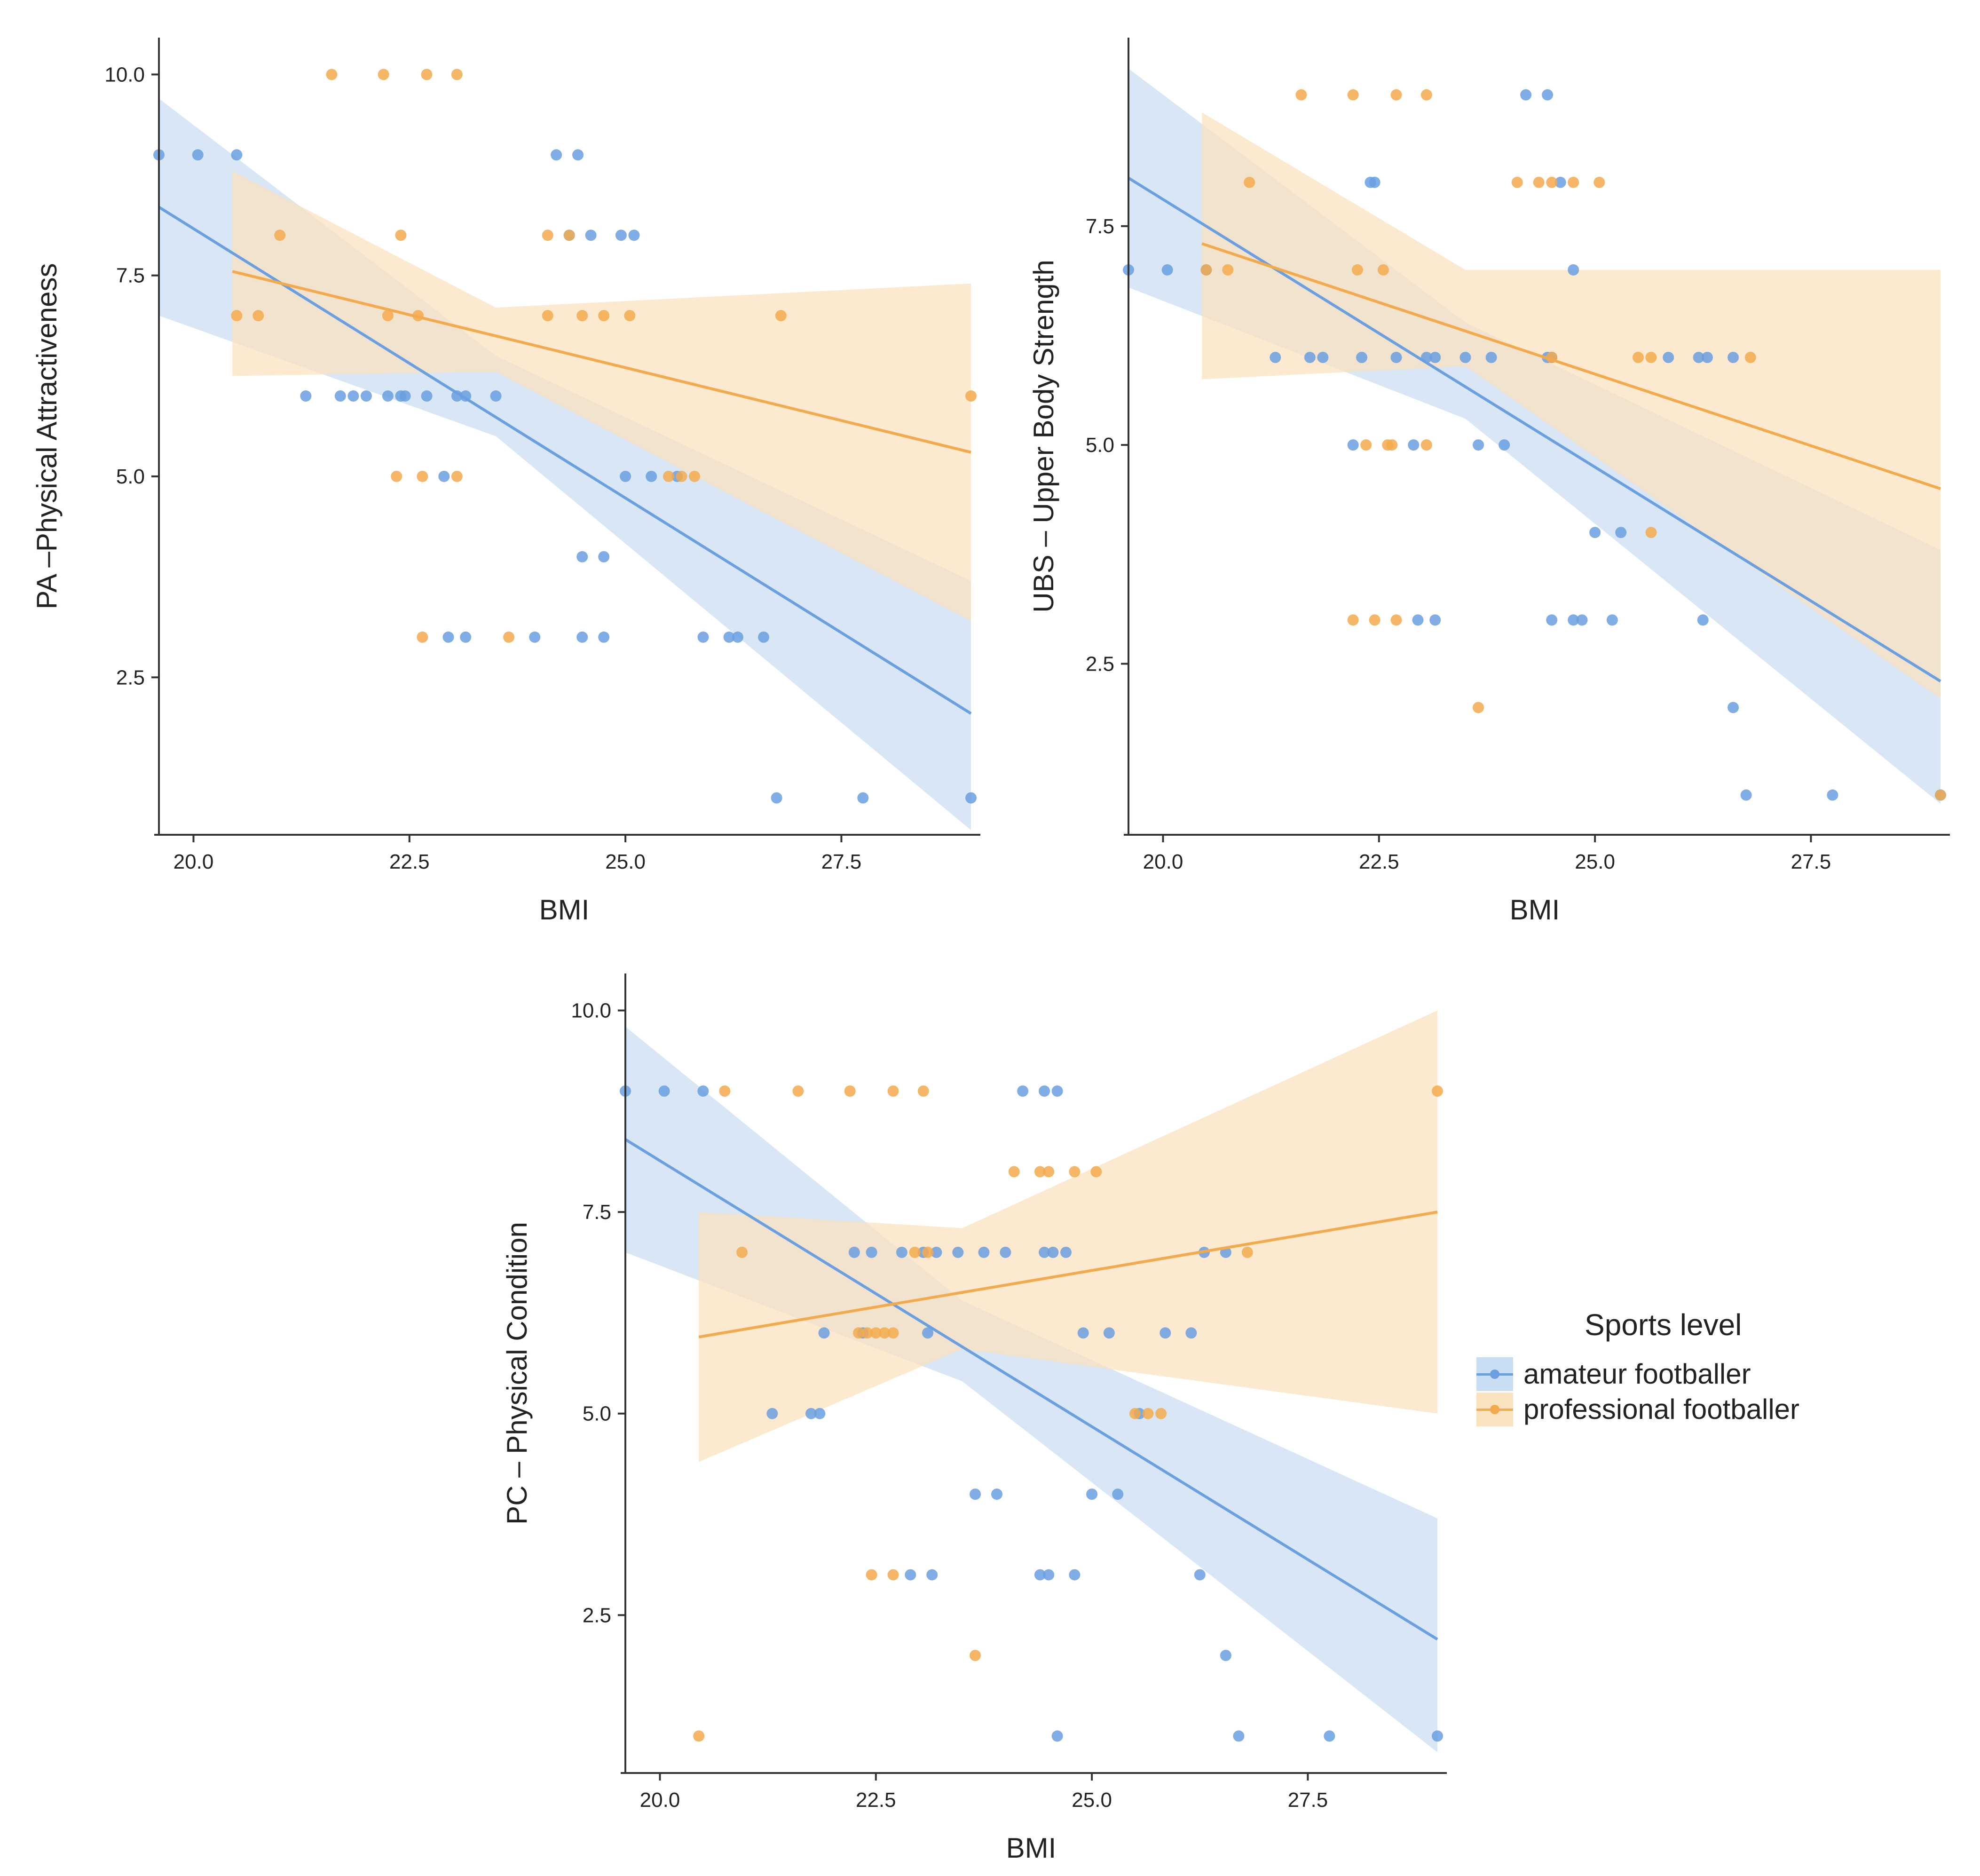 The height and width of the screenshot is (1876, 1980). Describe the element at coordinates (130, 678) in the screenshot. I see `y-tick-label: 2.5` at that location.